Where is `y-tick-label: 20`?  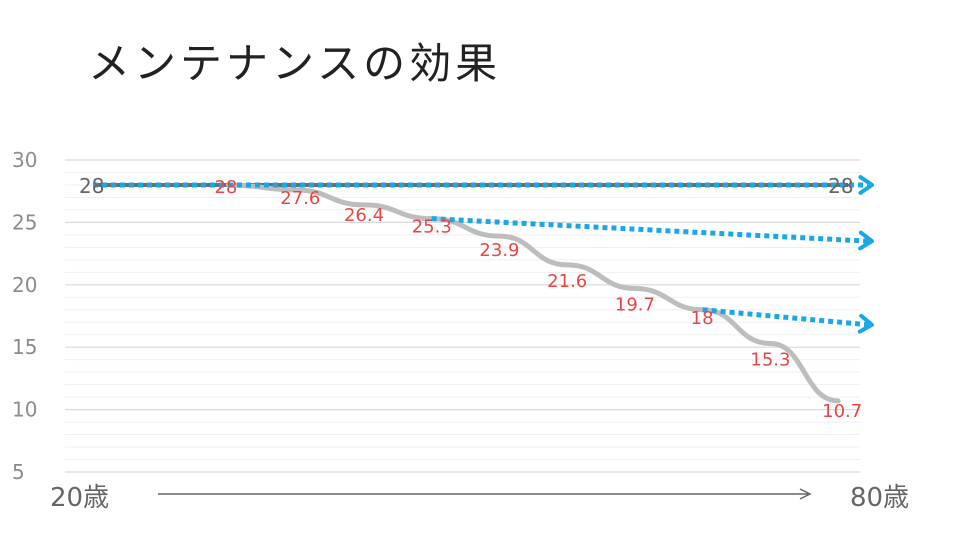
y-tick-label: 20 is located at coordinates (24, 285).